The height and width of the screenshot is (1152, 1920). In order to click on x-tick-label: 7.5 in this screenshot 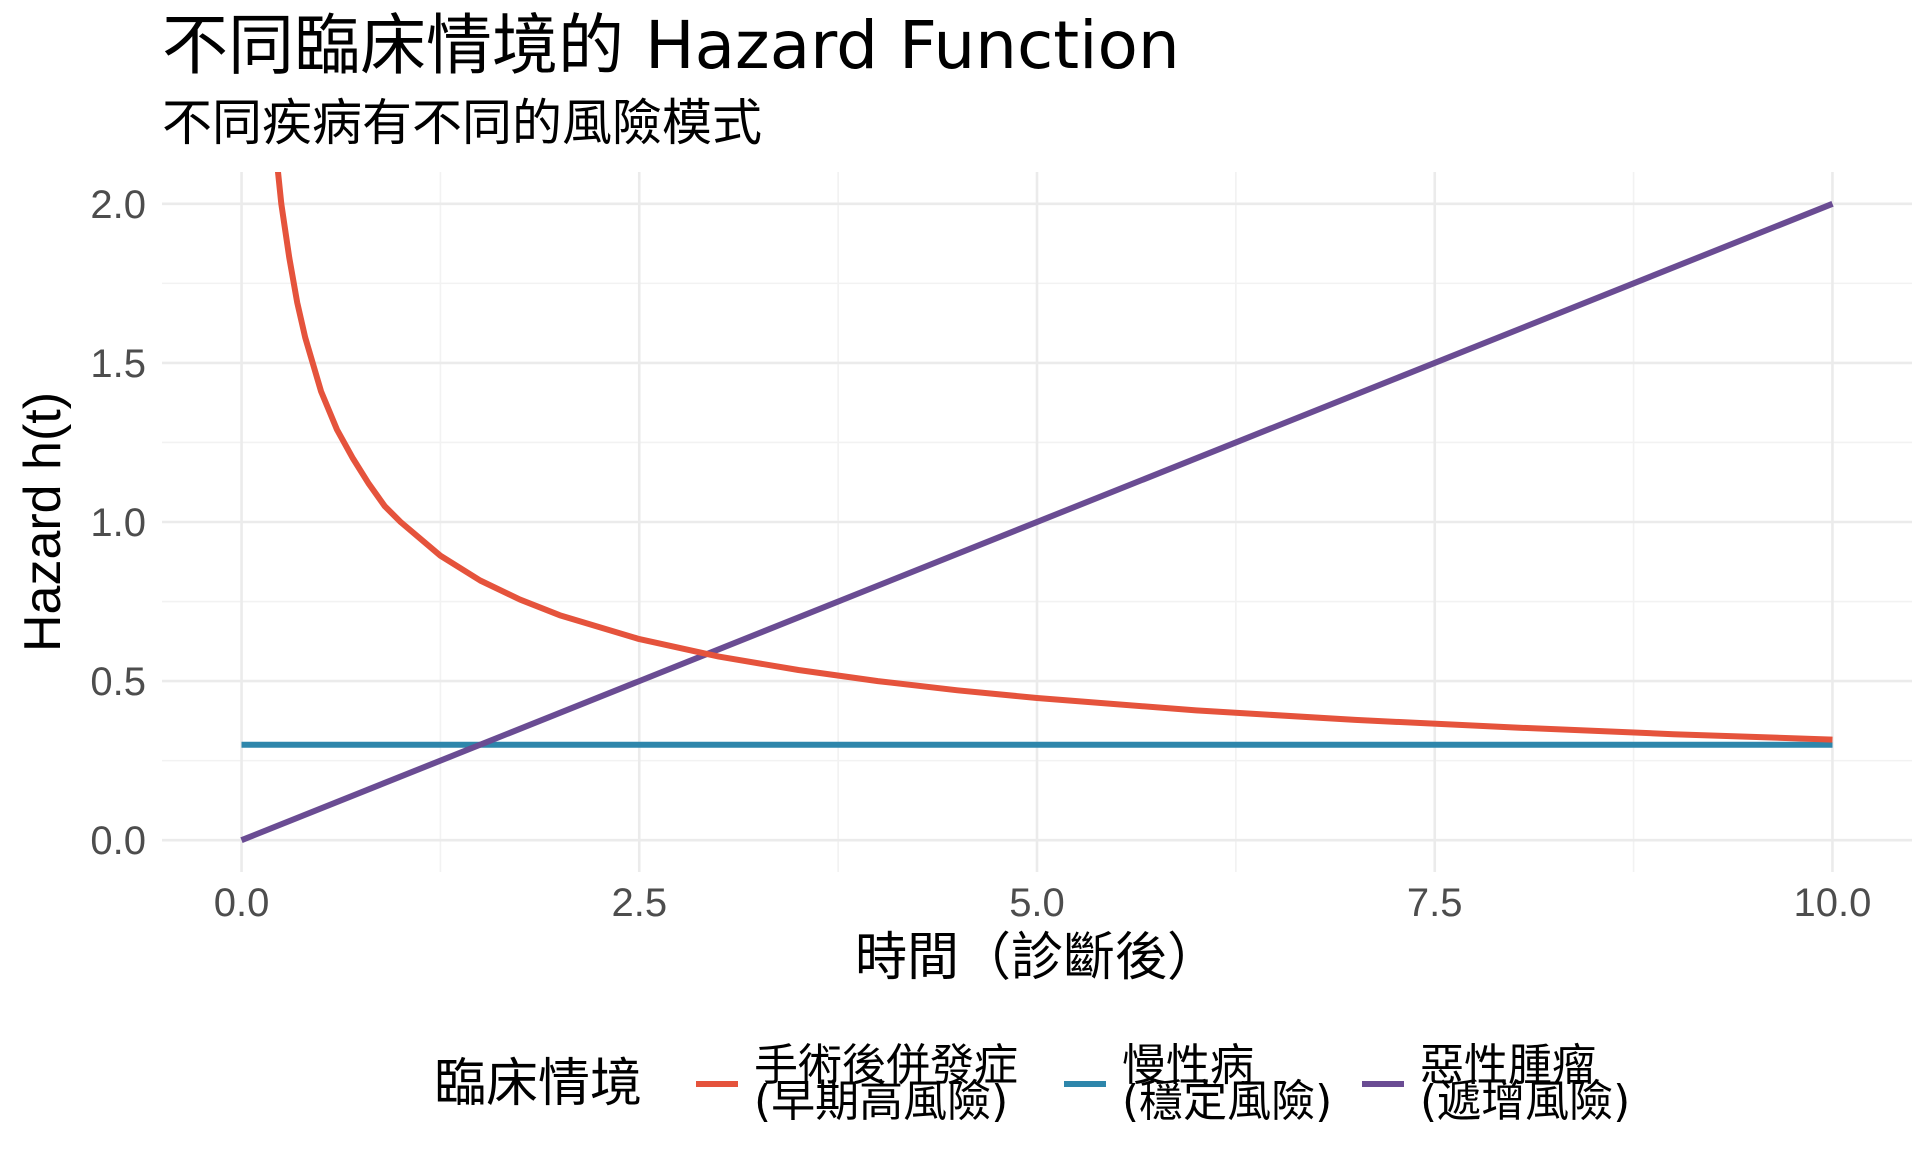, I will do `click(1435, 903)`.